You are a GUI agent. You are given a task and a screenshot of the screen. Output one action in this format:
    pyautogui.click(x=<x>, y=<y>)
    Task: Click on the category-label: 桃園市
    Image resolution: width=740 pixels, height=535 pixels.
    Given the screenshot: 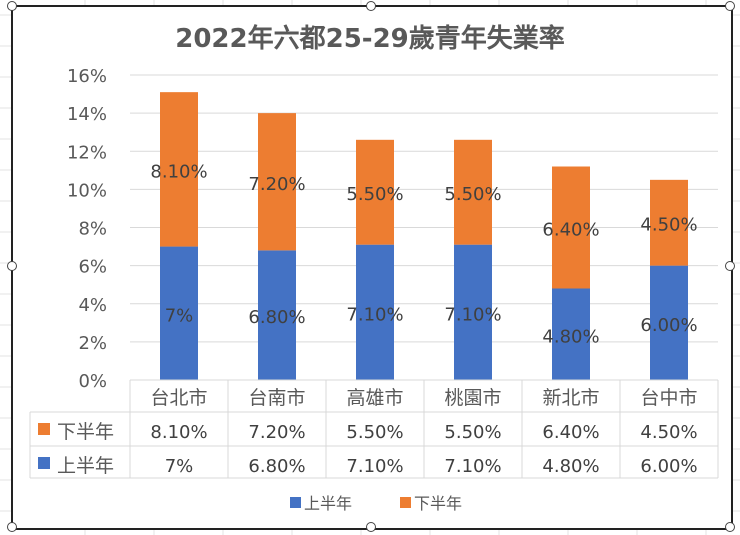 What is the action you would take?
    pyautogui.click(x=472, y=398)
    